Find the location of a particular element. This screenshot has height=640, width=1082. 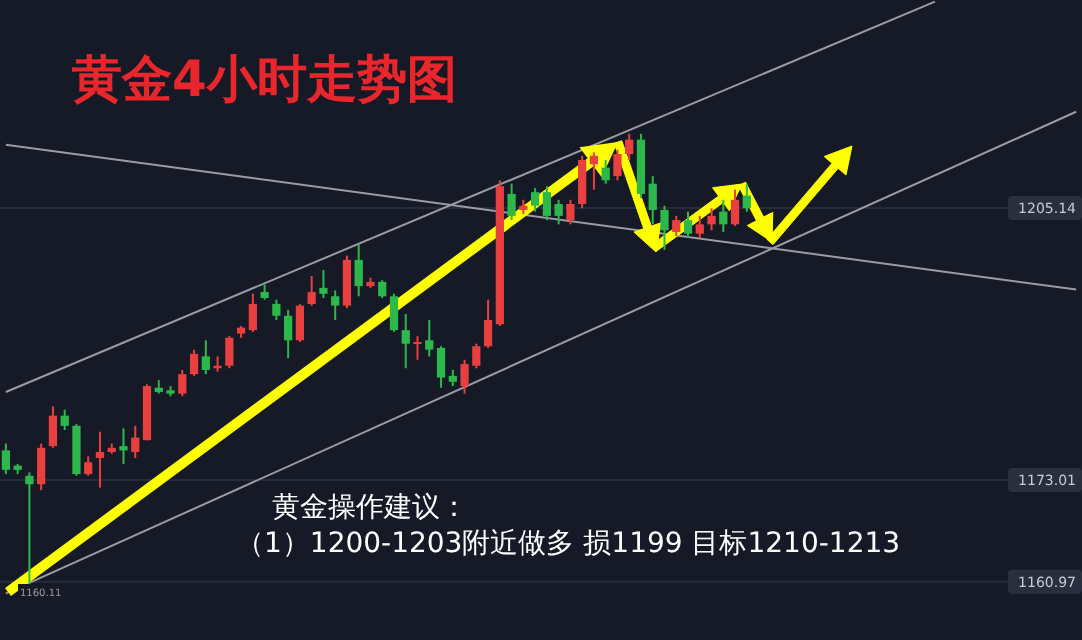

annotation: （1）1200-1203附近做多 损1199 目标1210-1213 is located at coordinates (568, 544).